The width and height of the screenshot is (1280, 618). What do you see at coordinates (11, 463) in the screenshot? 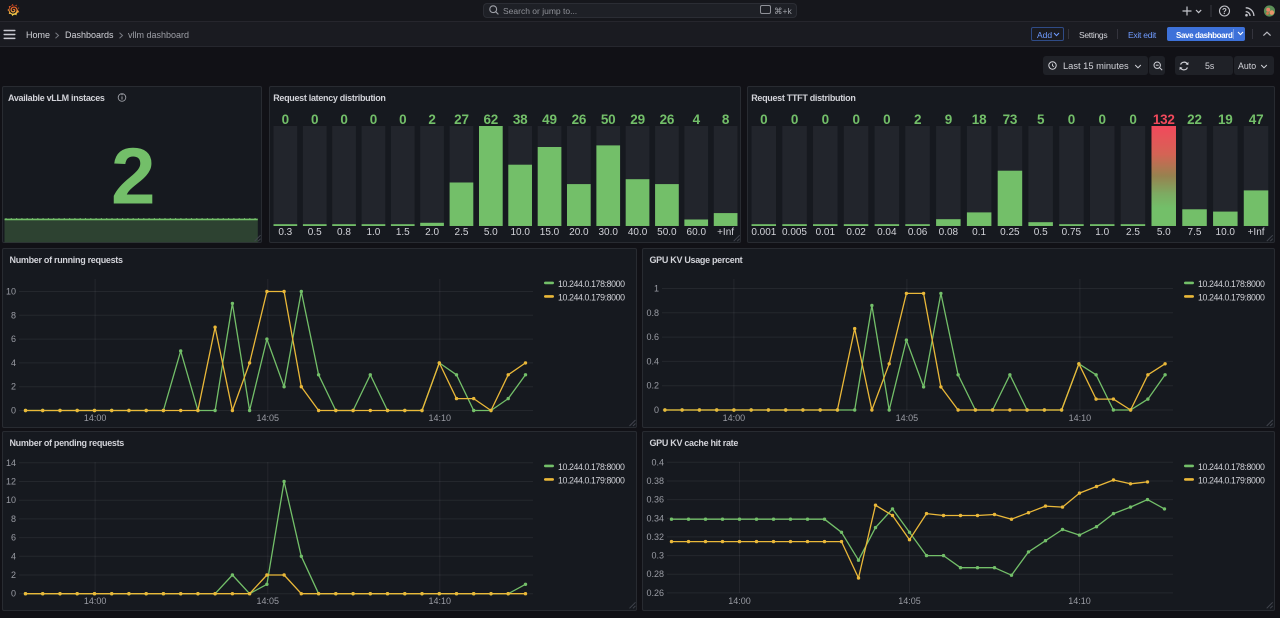
I see `svg-text: 14` at bounding box center [11, 463].